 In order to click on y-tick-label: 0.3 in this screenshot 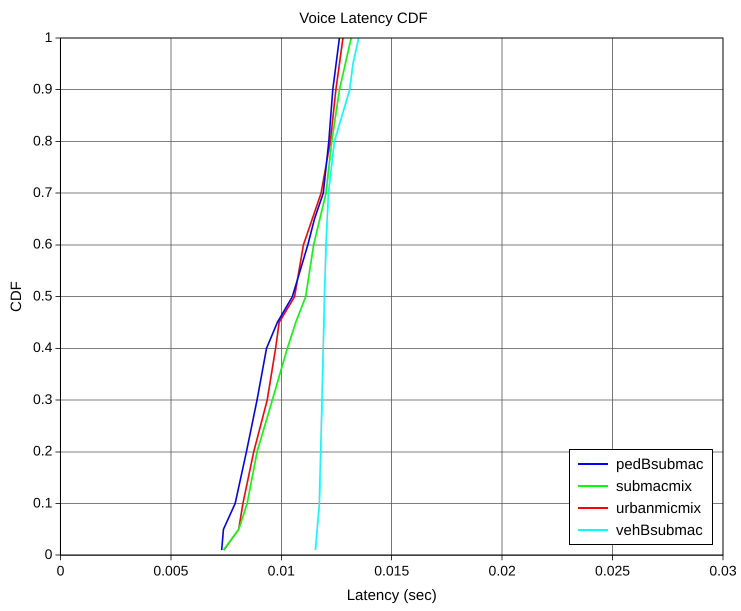, I will do `click(42, 398)`.